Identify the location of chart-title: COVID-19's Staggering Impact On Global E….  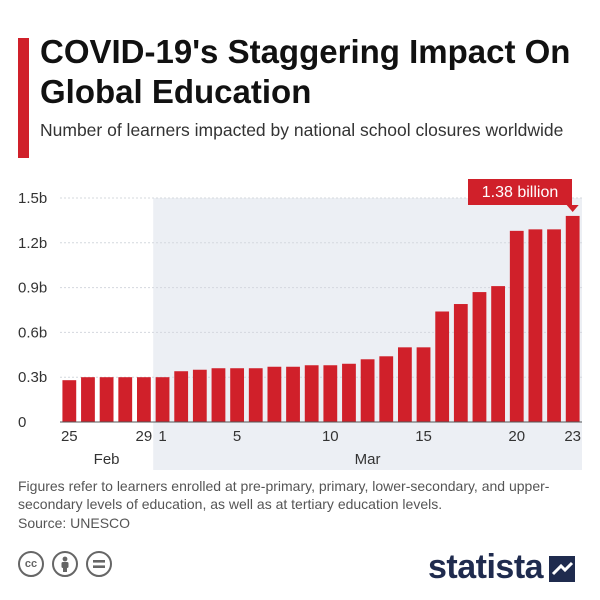
(305, 71).